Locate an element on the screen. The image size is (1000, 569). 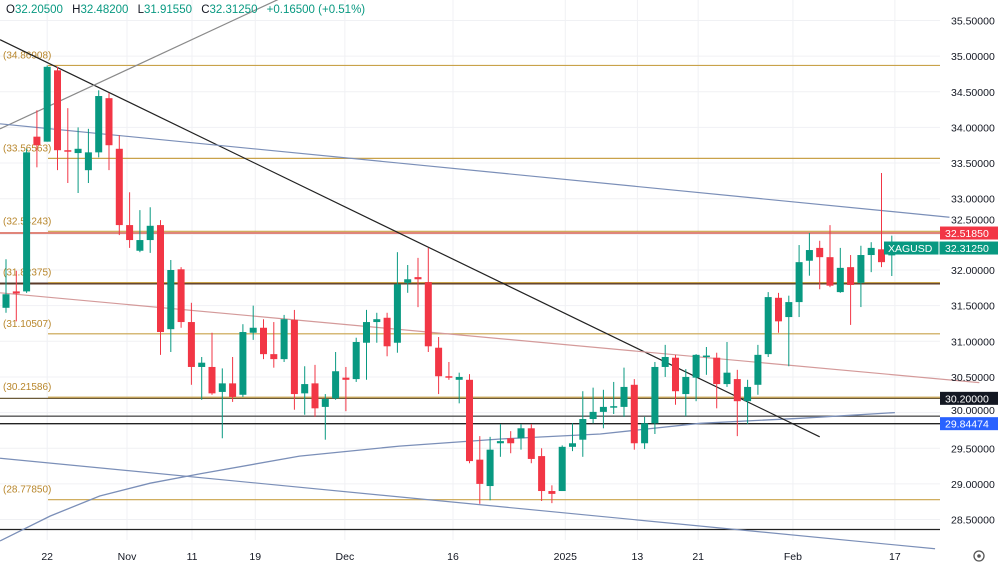
symbol-tag: XAGUSD is located at coordinates (910, 249).